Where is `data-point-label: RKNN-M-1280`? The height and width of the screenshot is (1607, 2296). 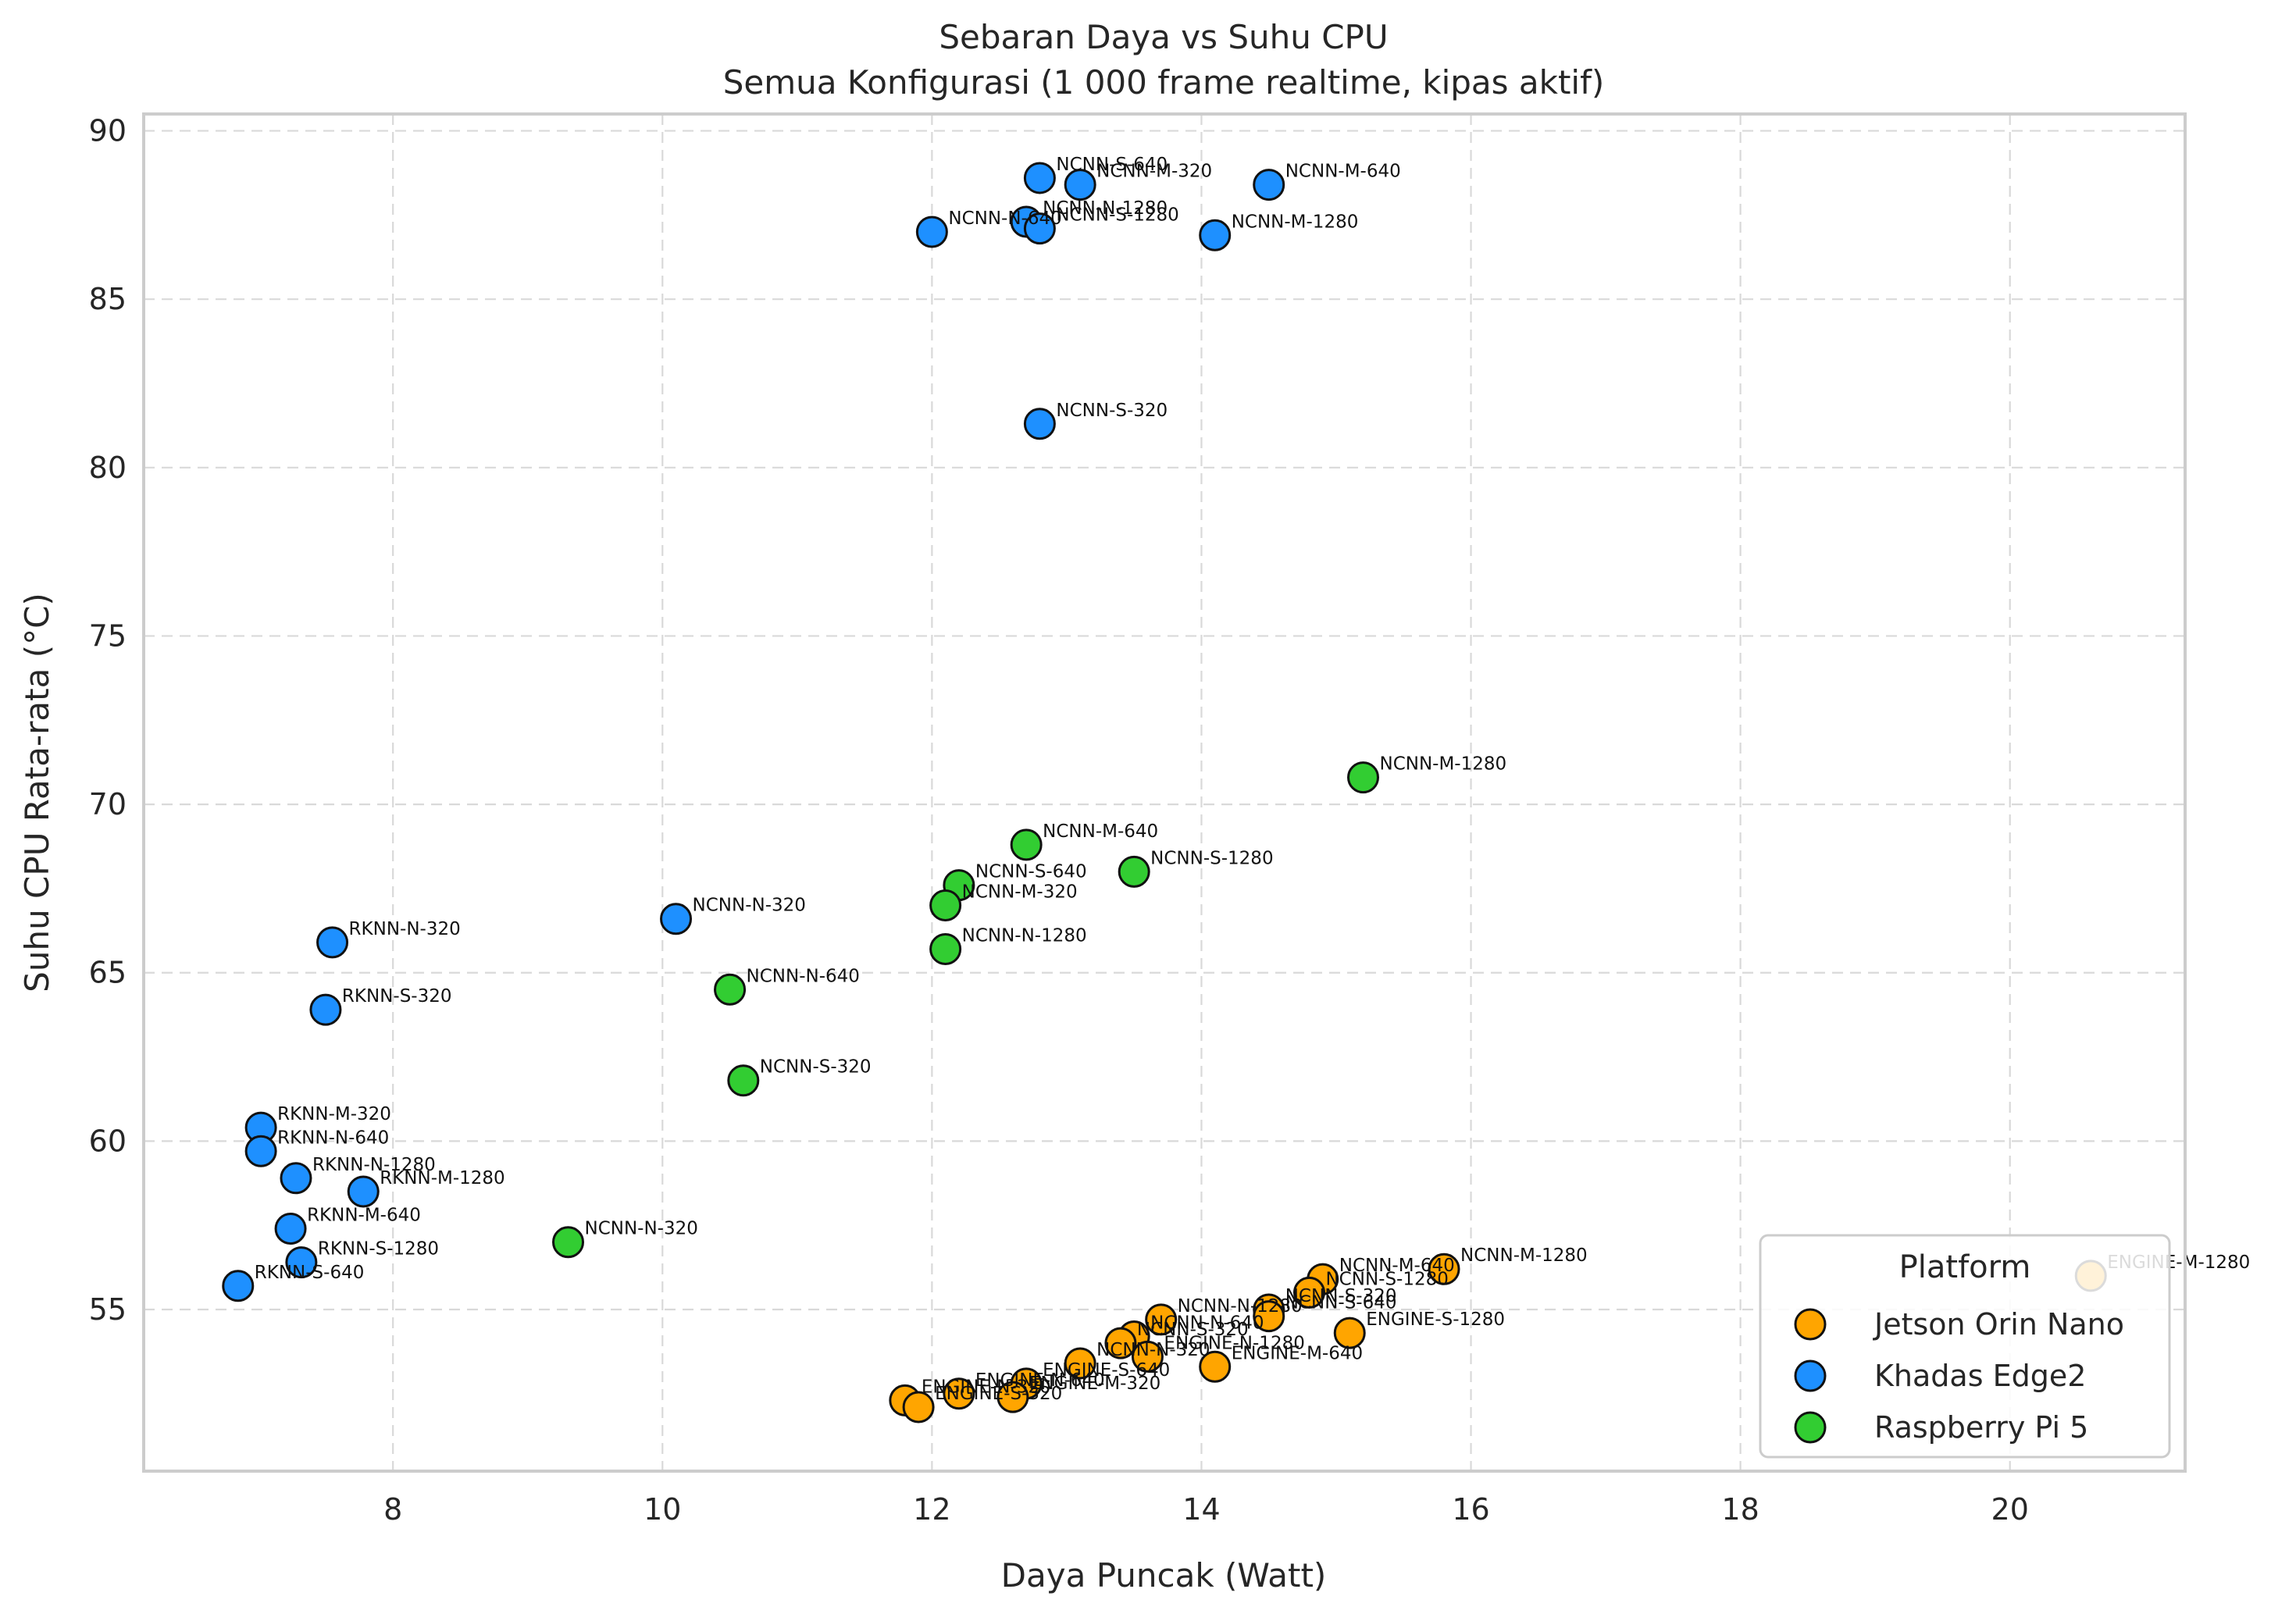
data-point-label: RKNN-M-1280 is located at coordinates (442, 1178).